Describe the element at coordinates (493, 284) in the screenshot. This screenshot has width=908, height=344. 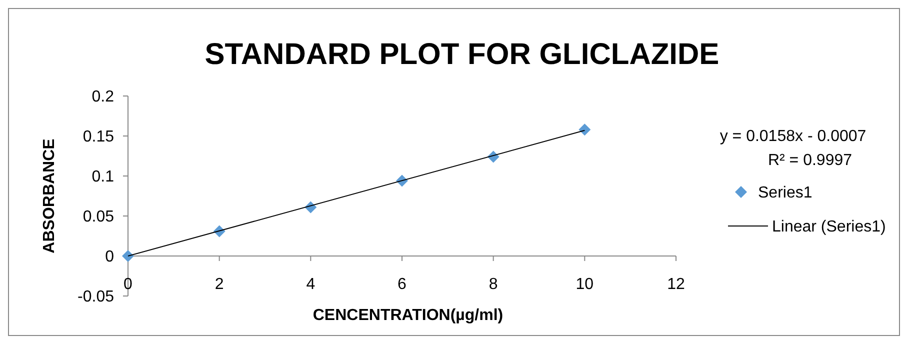
I see `x-tick-label: 8` at that location.